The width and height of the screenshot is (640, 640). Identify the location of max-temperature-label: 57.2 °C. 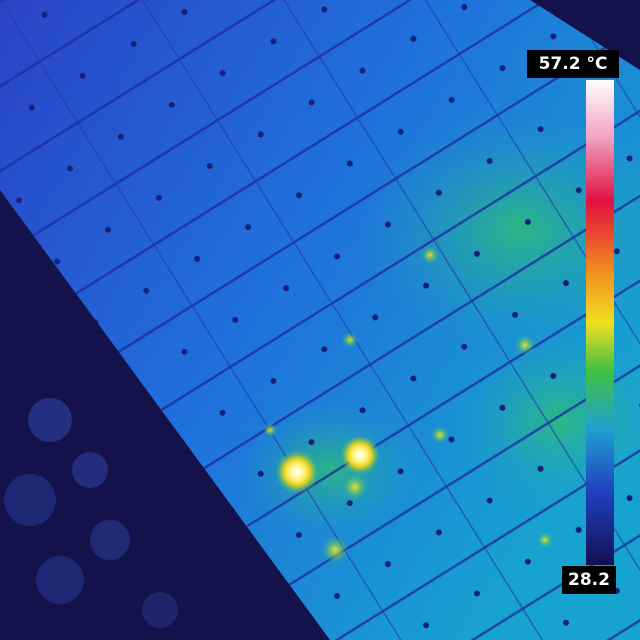
(573, 64).